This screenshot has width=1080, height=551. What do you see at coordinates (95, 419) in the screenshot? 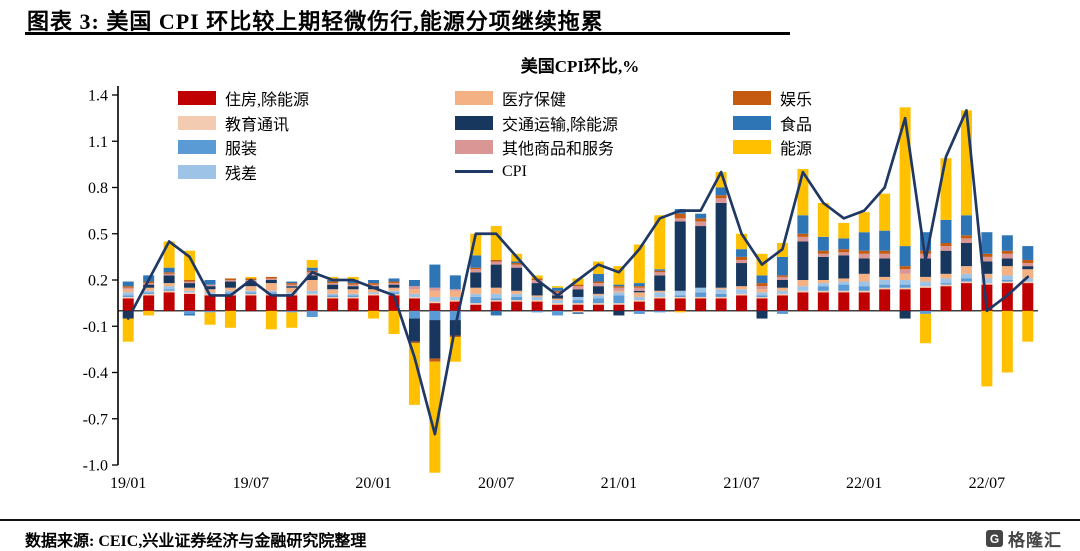
I see `y-axis-tick-label: -0.7` at bounding box center [95, 419].